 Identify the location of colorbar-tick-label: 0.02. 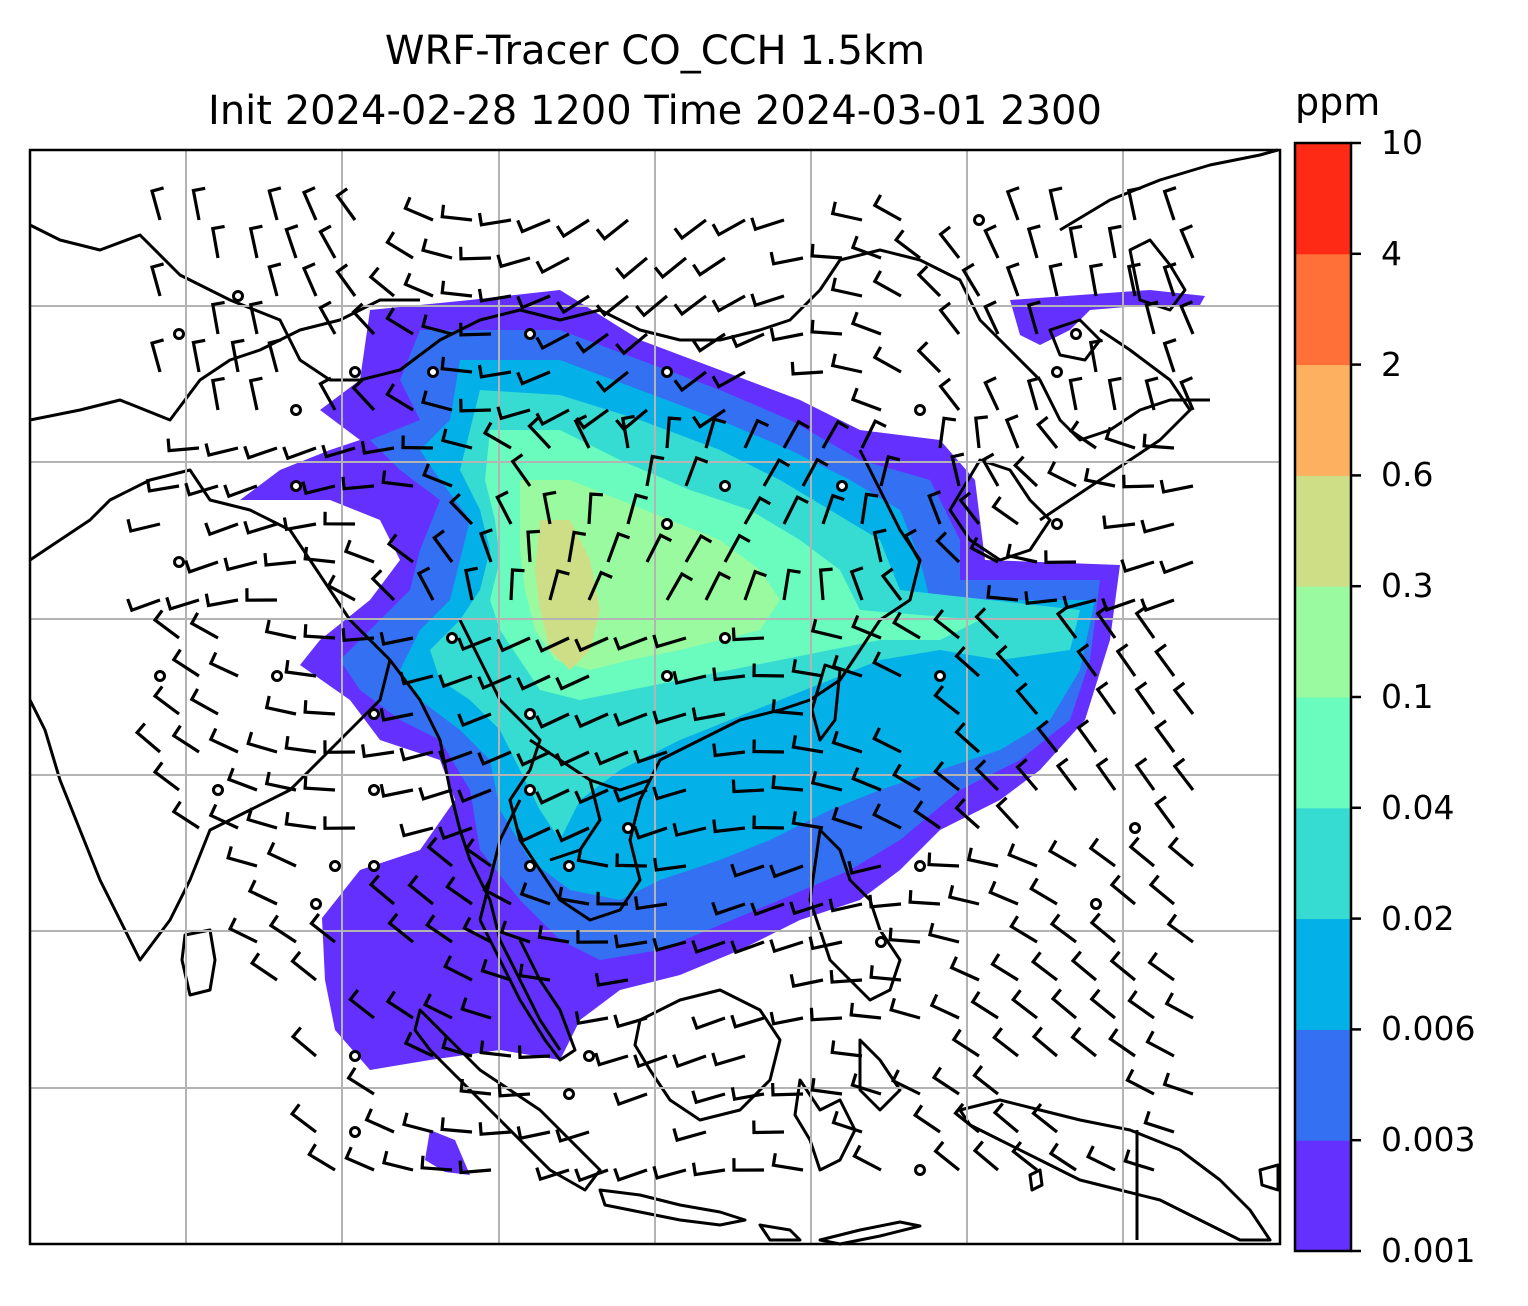
(1418, 918).